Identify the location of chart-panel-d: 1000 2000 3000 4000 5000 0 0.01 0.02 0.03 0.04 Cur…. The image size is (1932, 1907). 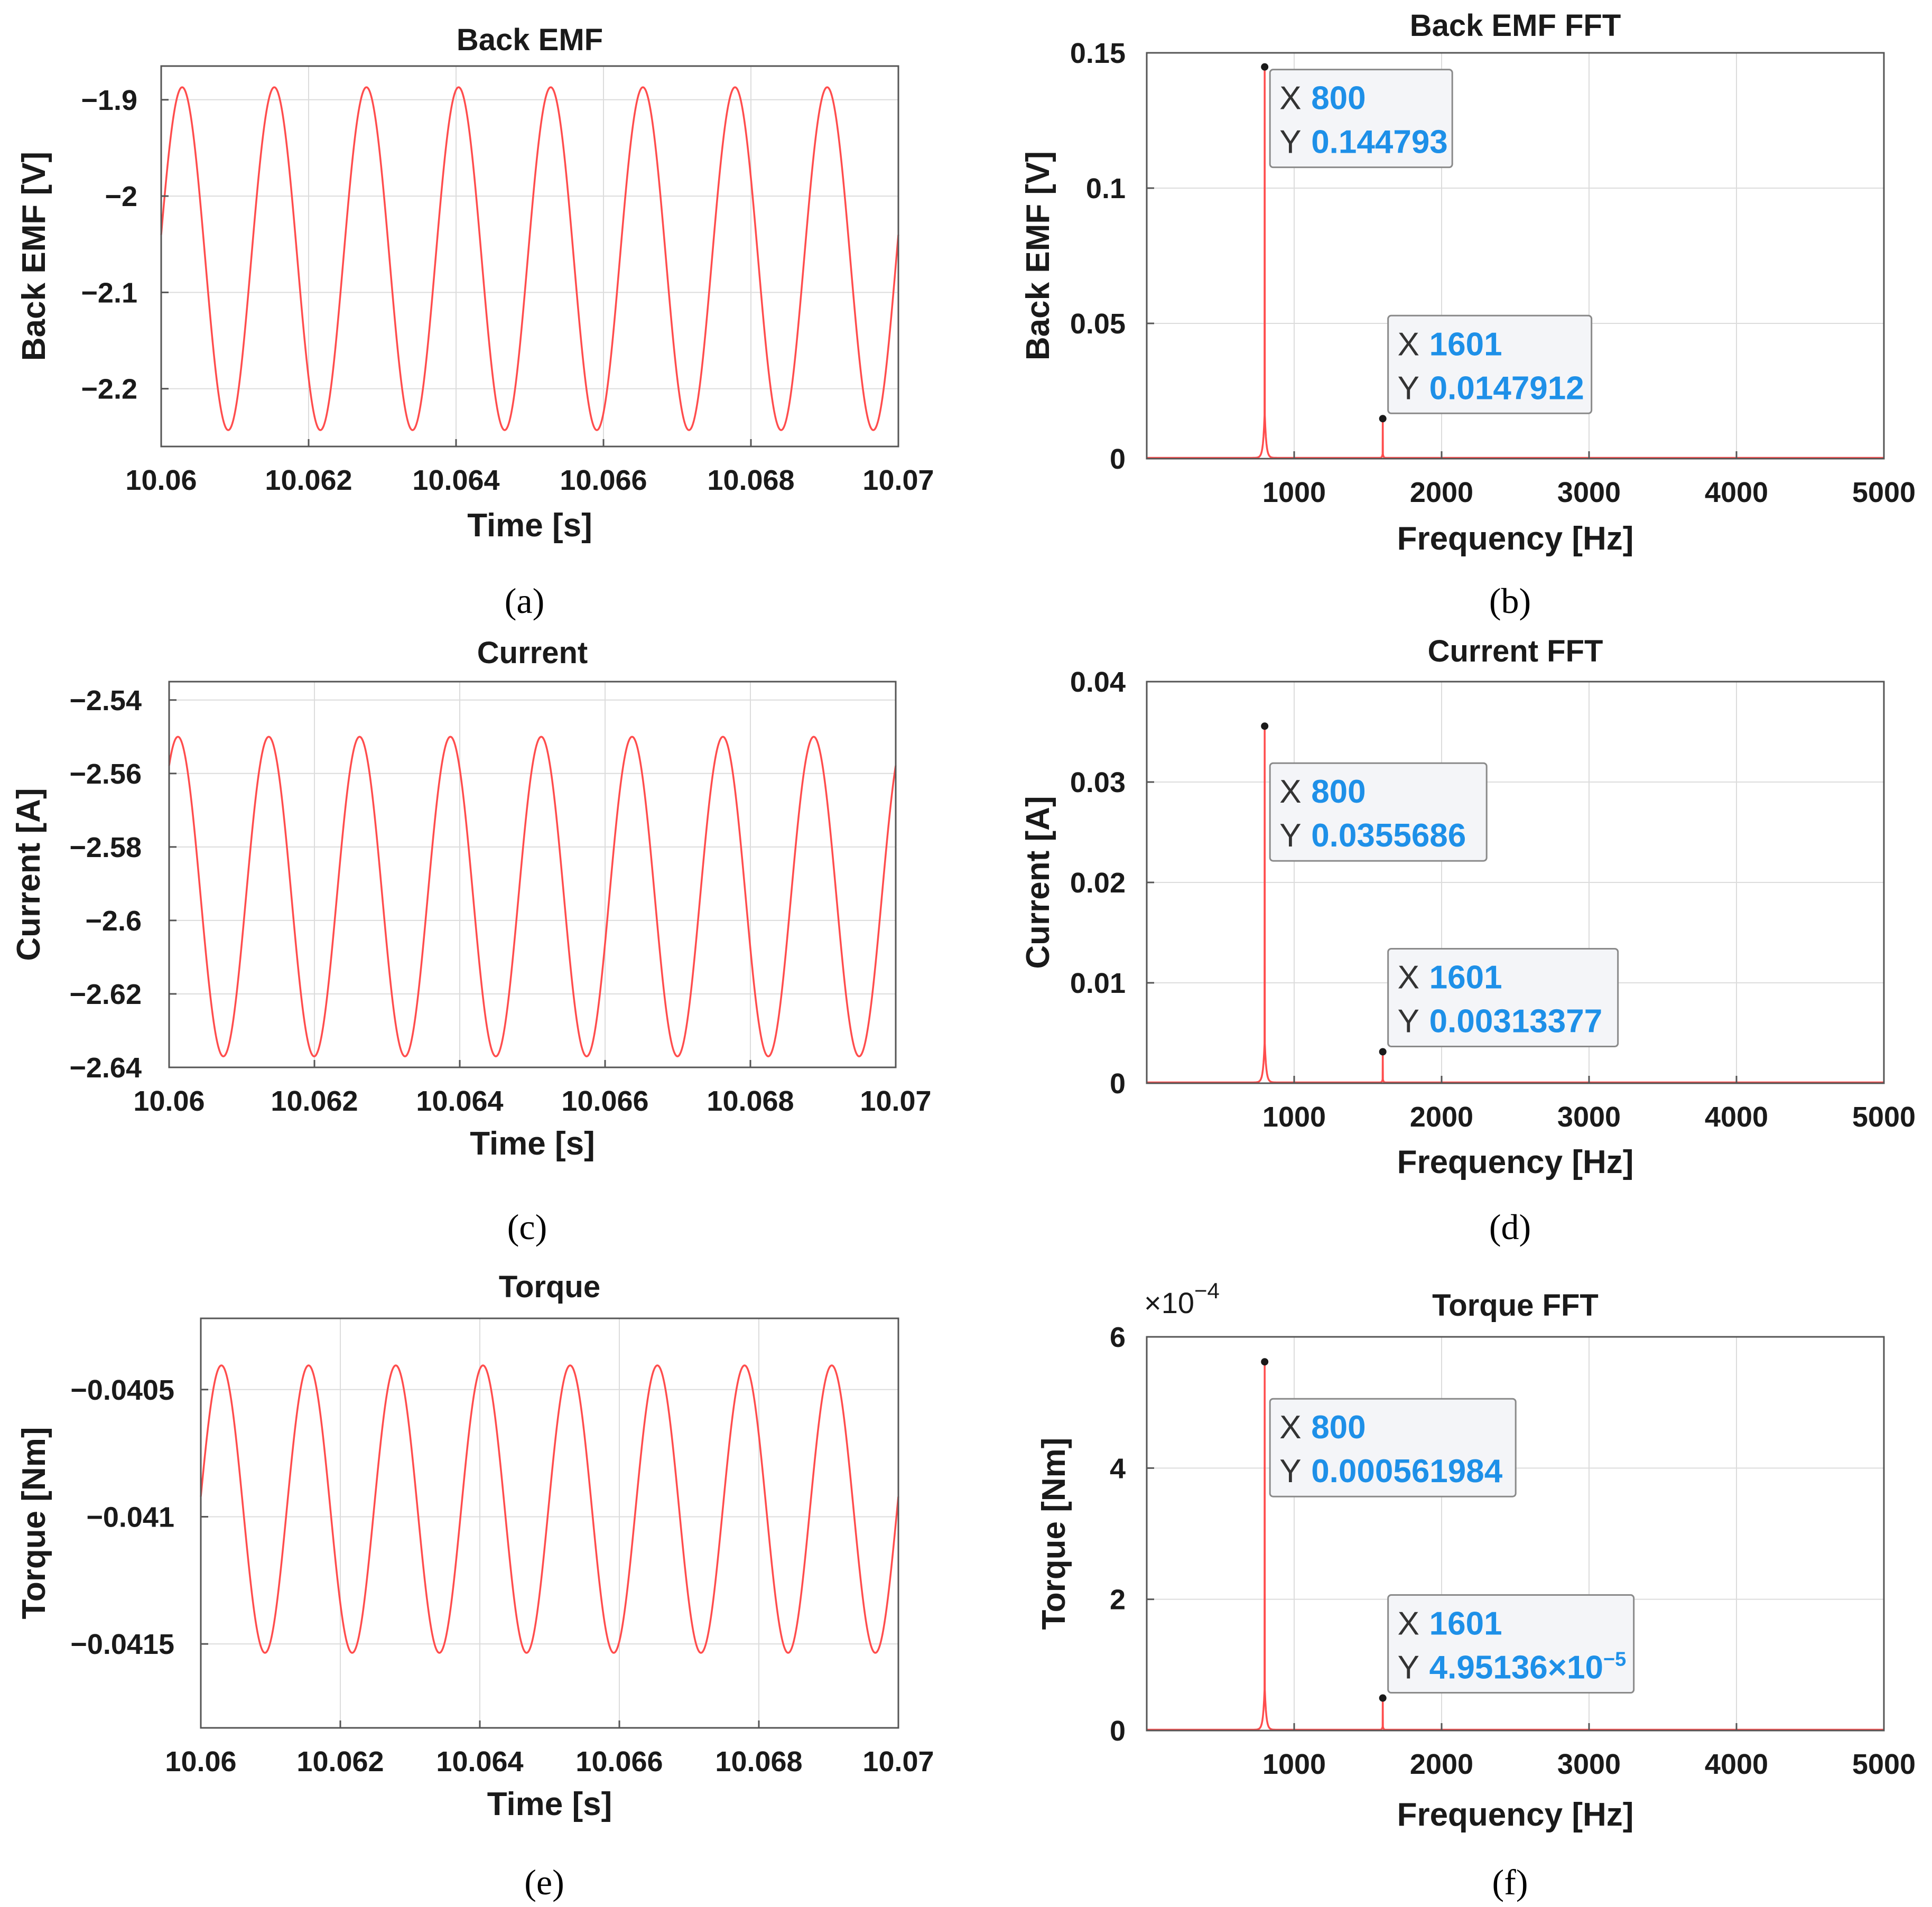
(1468, 940).